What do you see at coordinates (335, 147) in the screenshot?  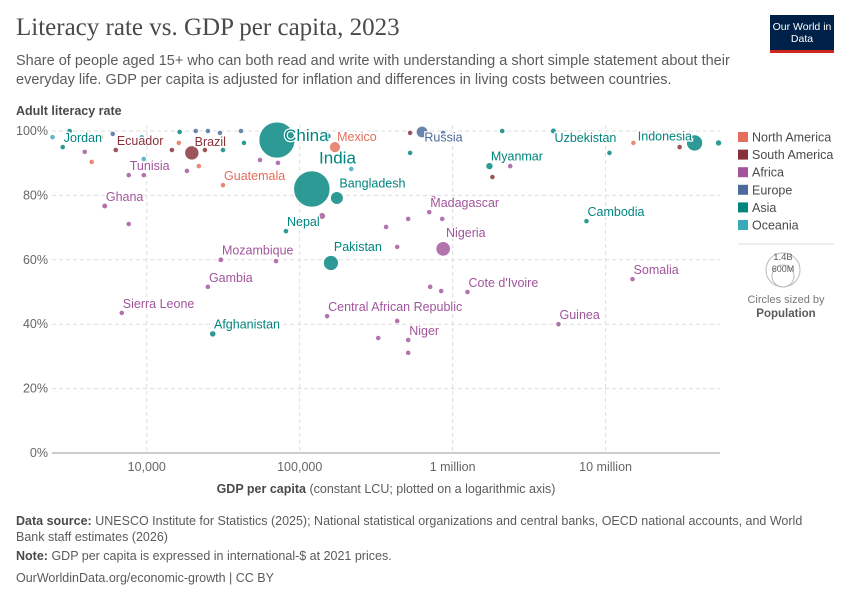 I see `data-point-mexico` at bounding box center [335, 147].